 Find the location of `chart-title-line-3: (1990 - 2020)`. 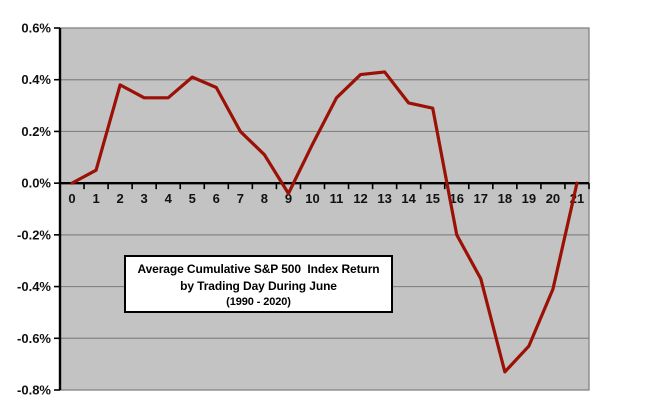

chart-title-line-3: (1990 - 2020) is located at coordinates (258, 302).